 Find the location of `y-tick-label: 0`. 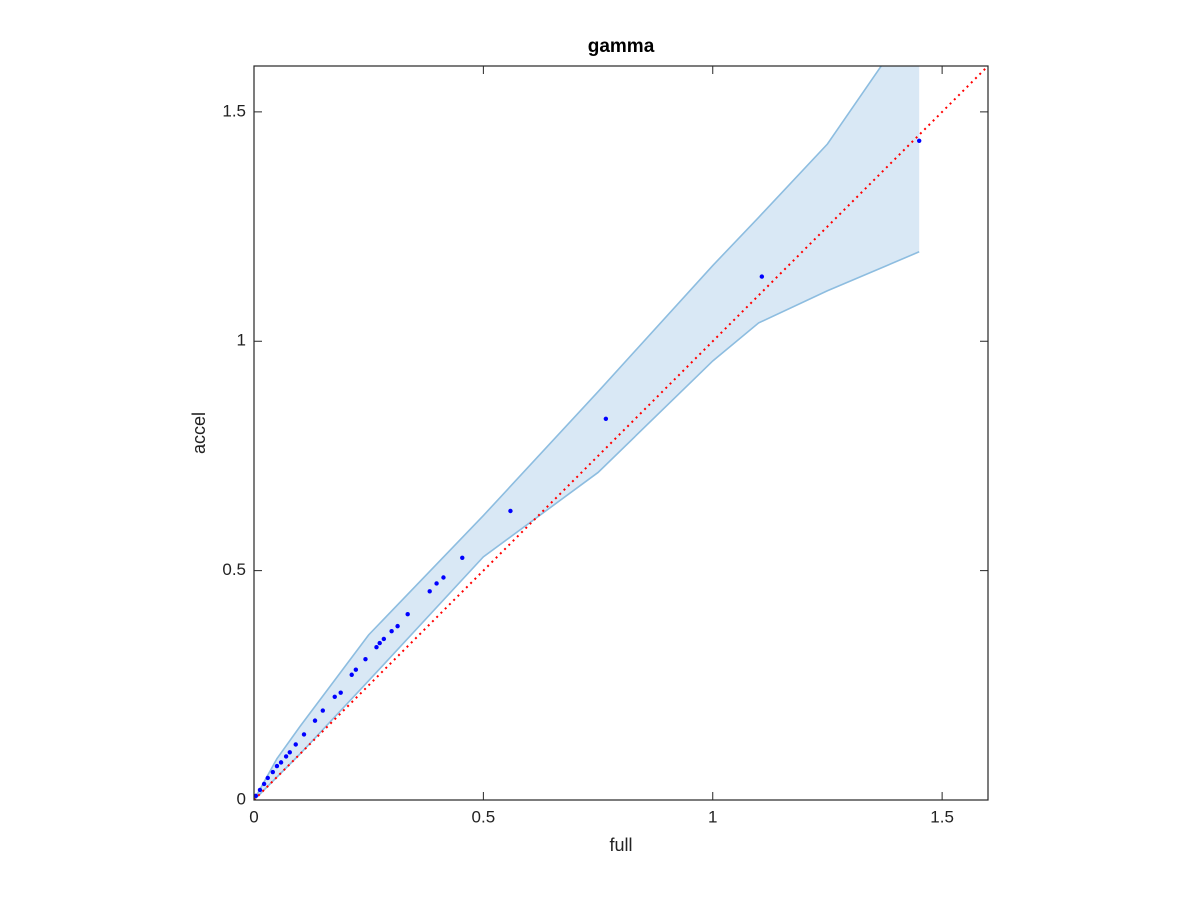

y-tick-label: 0 is located at coordinates (241, 798).